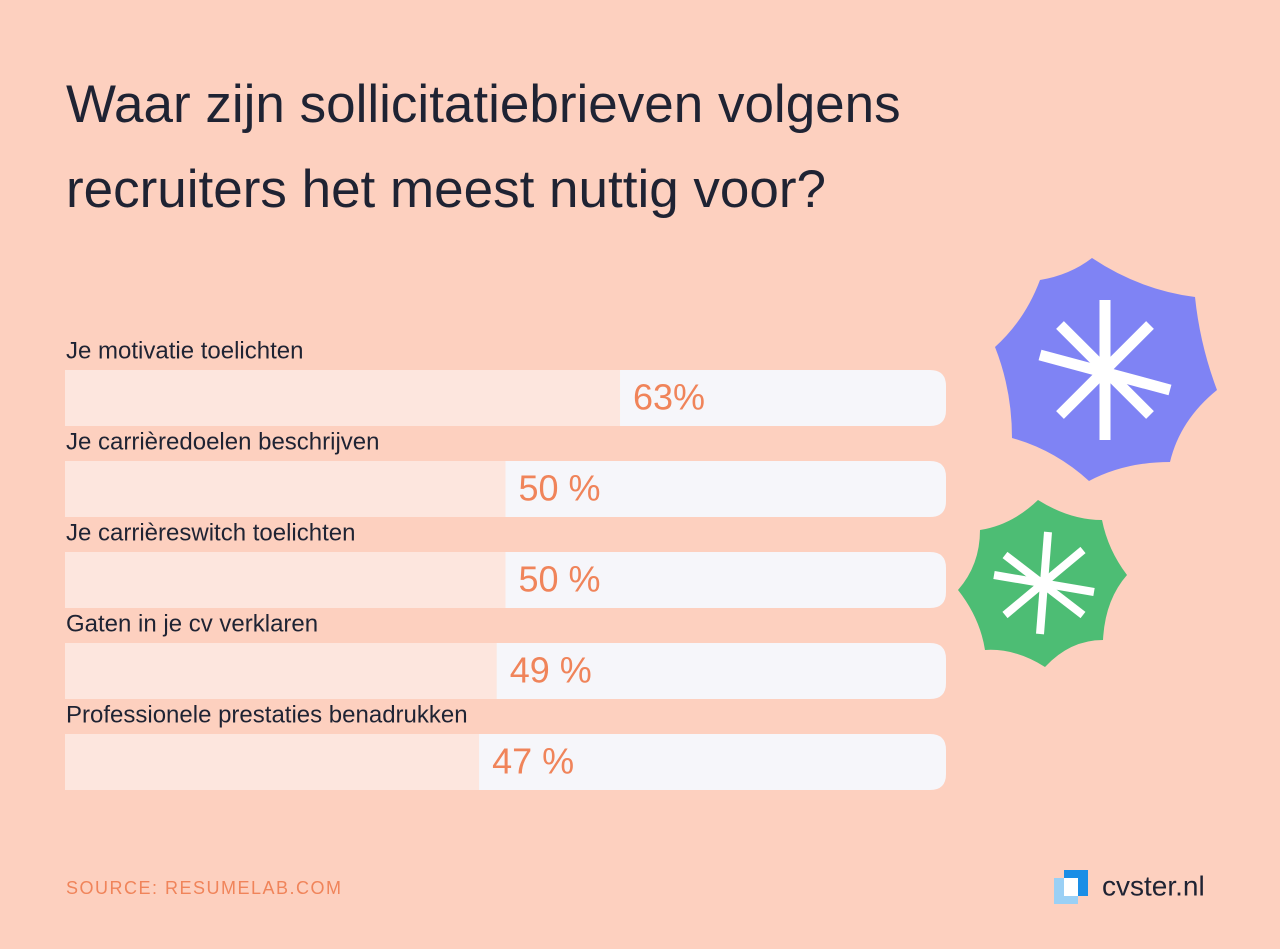 The height and width of the screenshot is (949, 1280). What do you see at coordinates (204, 888) in the screenshot?
I see `source: SOURCE: RESUMELAB.COM` at bounding box center [204, 888].